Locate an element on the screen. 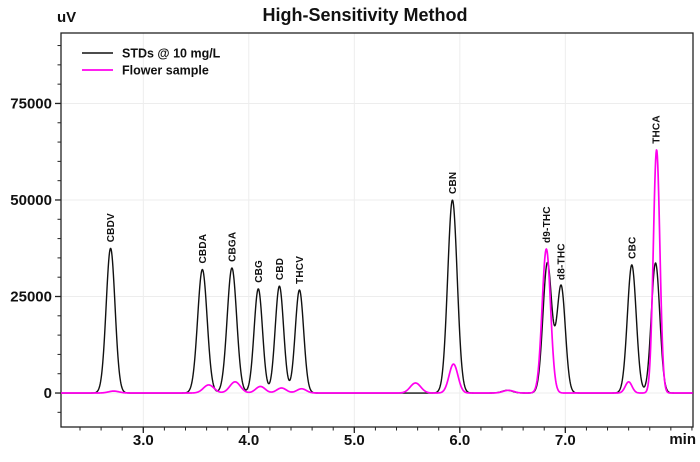 The height and width of the screenshot is (462, 700). y-tick-label: 0 is located at coordinates (48, 393).